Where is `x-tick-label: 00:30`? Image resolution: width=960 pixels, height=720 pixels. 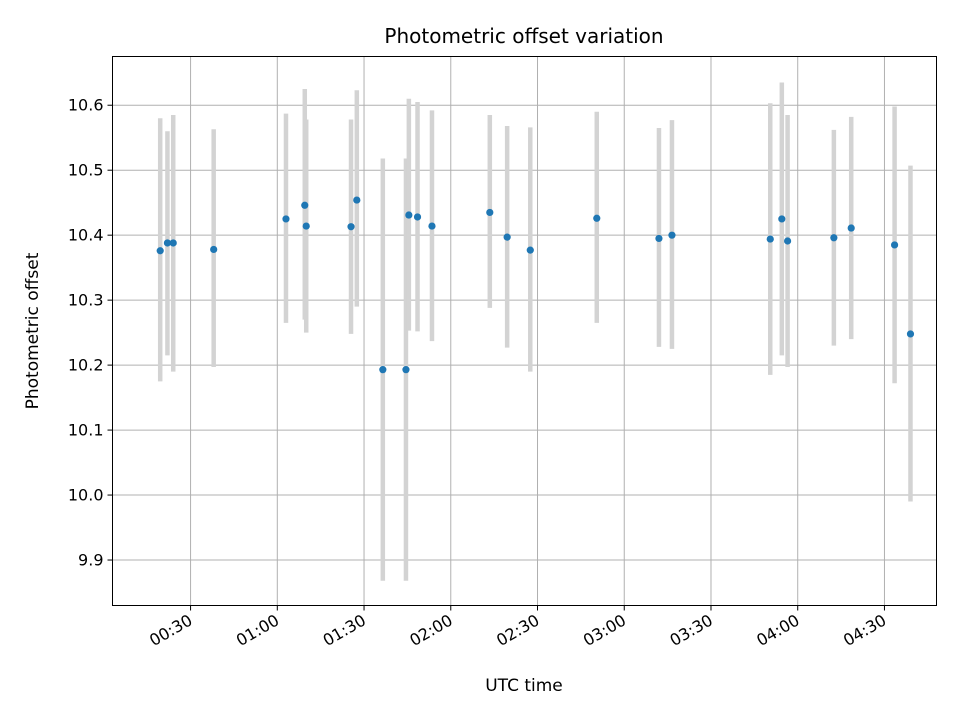
x-tick-label: 00:30 is located at coordinates (170, 631).